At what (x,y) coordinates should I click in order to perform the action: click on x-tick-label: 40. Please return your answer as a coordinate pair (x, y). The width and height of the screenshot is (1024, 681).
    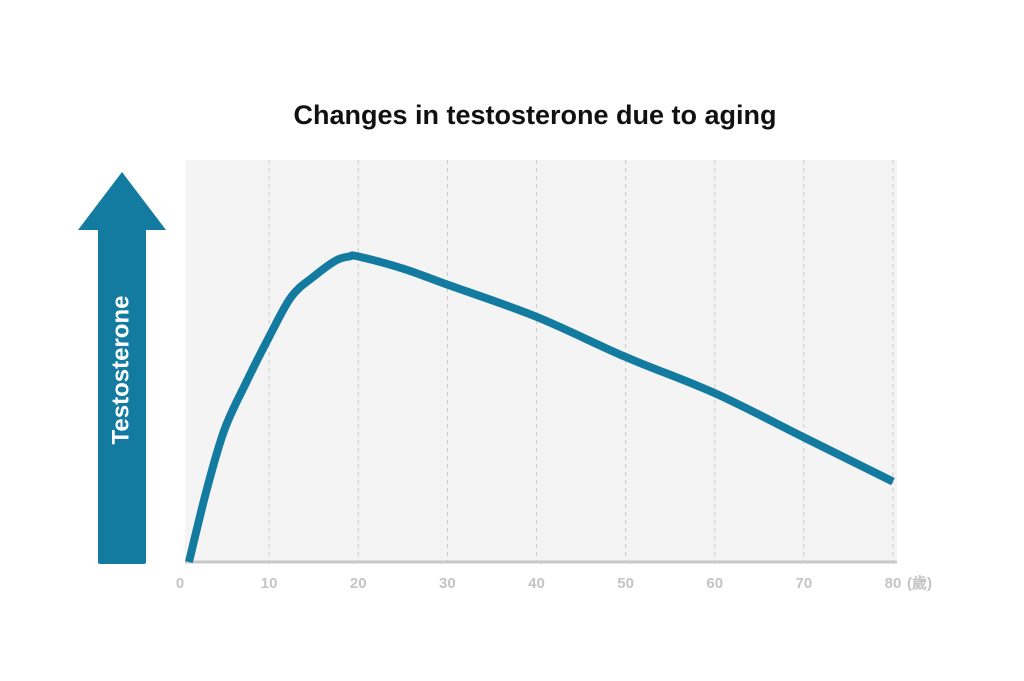
    Looking at the image, I should click on (536, 583).